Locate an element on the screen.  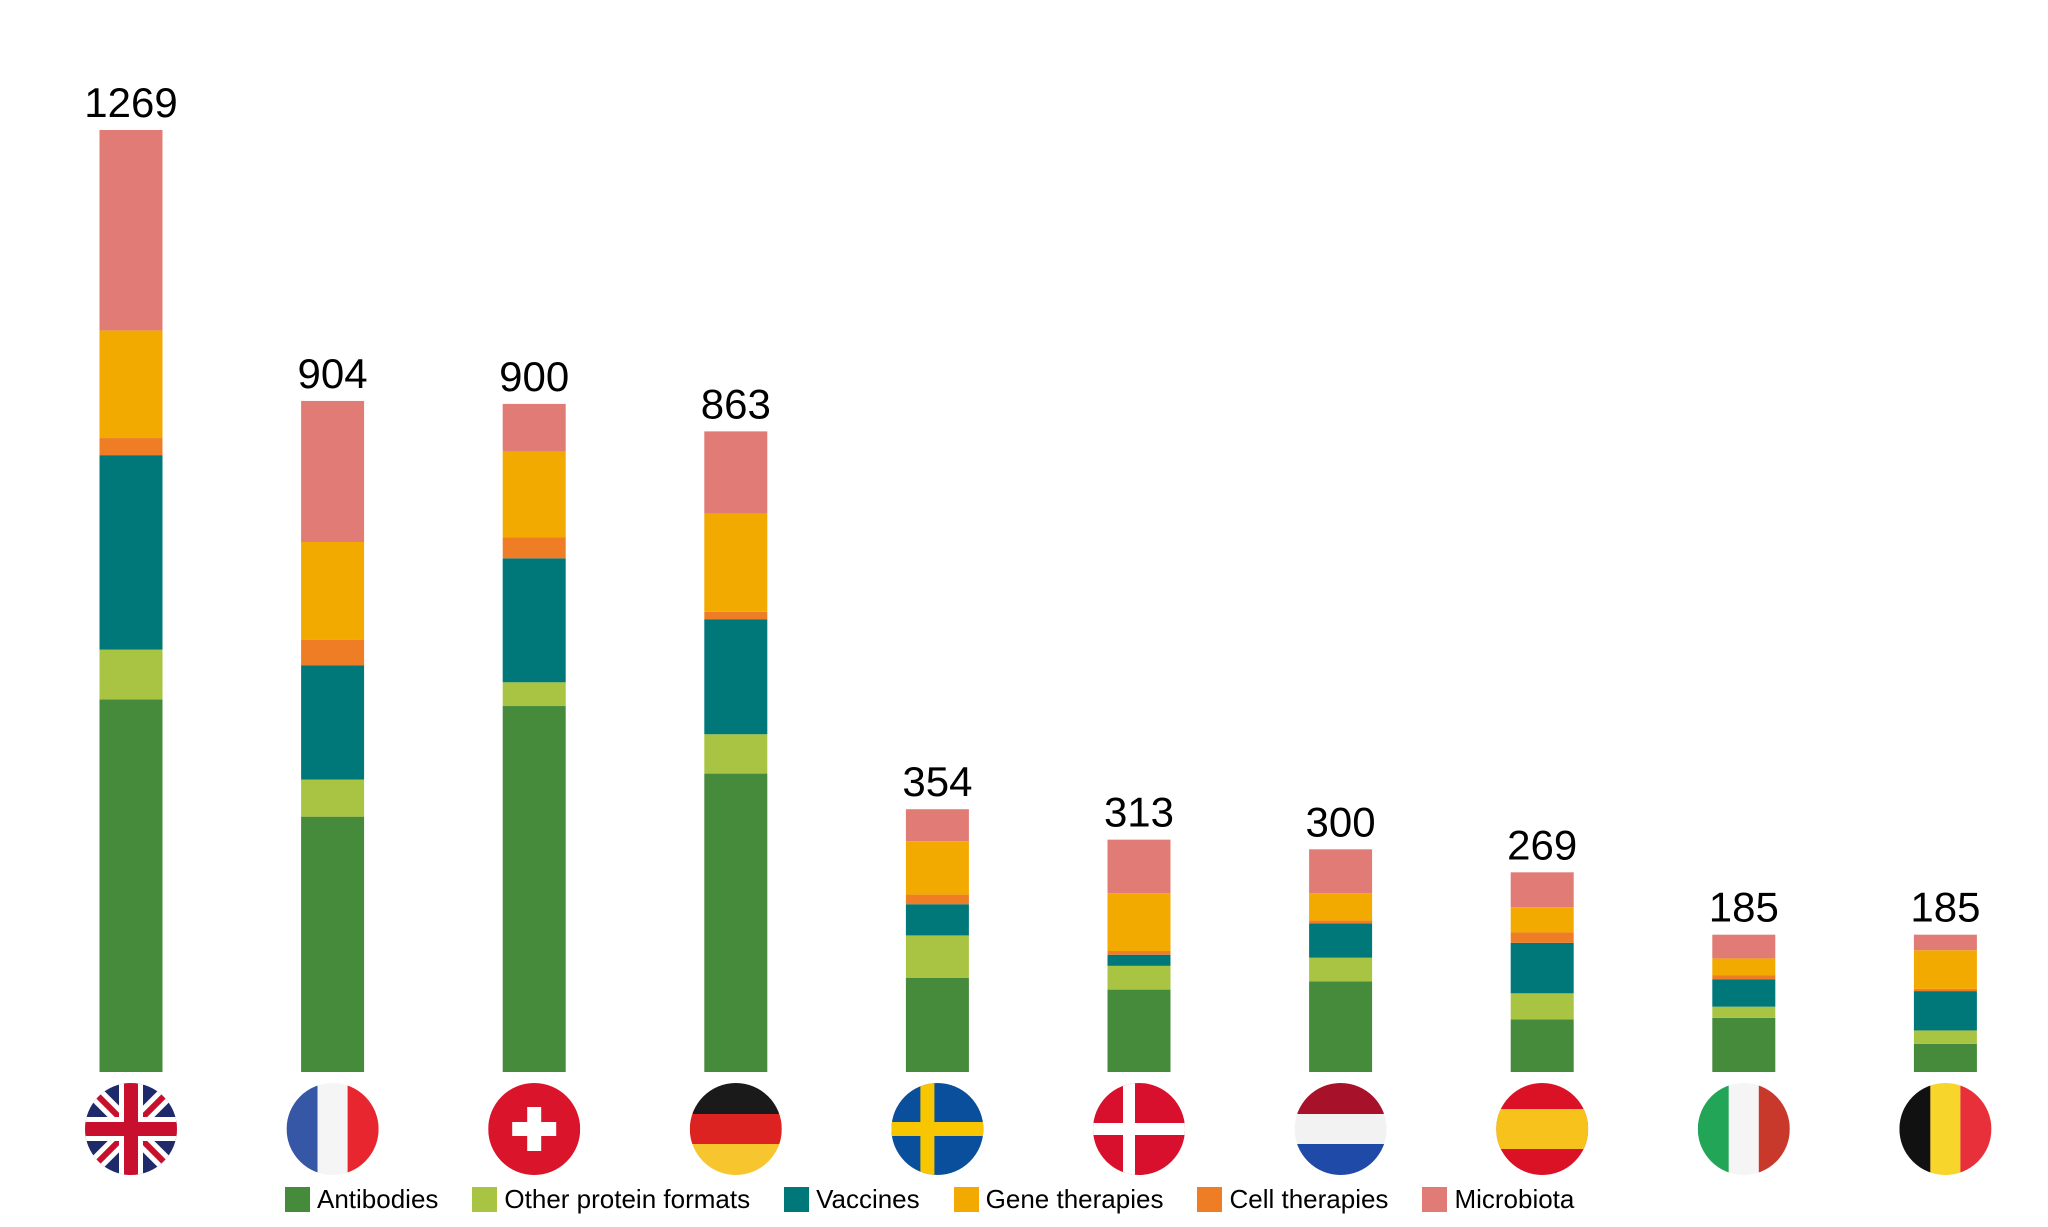
bar-segment-vaccines-france is located at coordinates (333, 722).